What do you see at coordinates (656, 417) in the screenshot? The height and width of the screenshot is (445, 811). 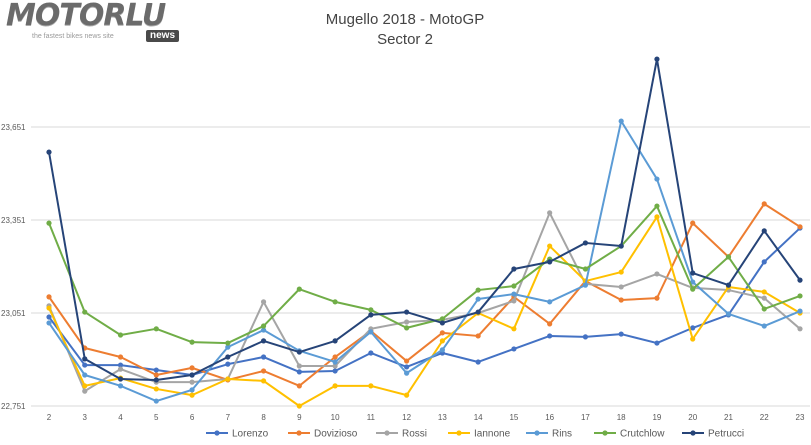 I see `x-tick-label: 19` at bounding box center [656, 417].